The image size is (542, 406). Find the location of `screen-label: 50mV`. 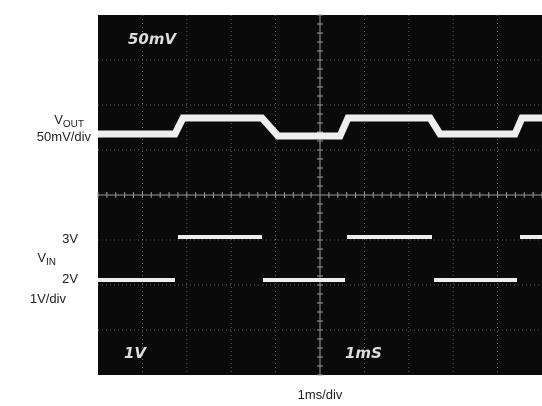

screen-label: 50mV is located at coordinates (153, 39).